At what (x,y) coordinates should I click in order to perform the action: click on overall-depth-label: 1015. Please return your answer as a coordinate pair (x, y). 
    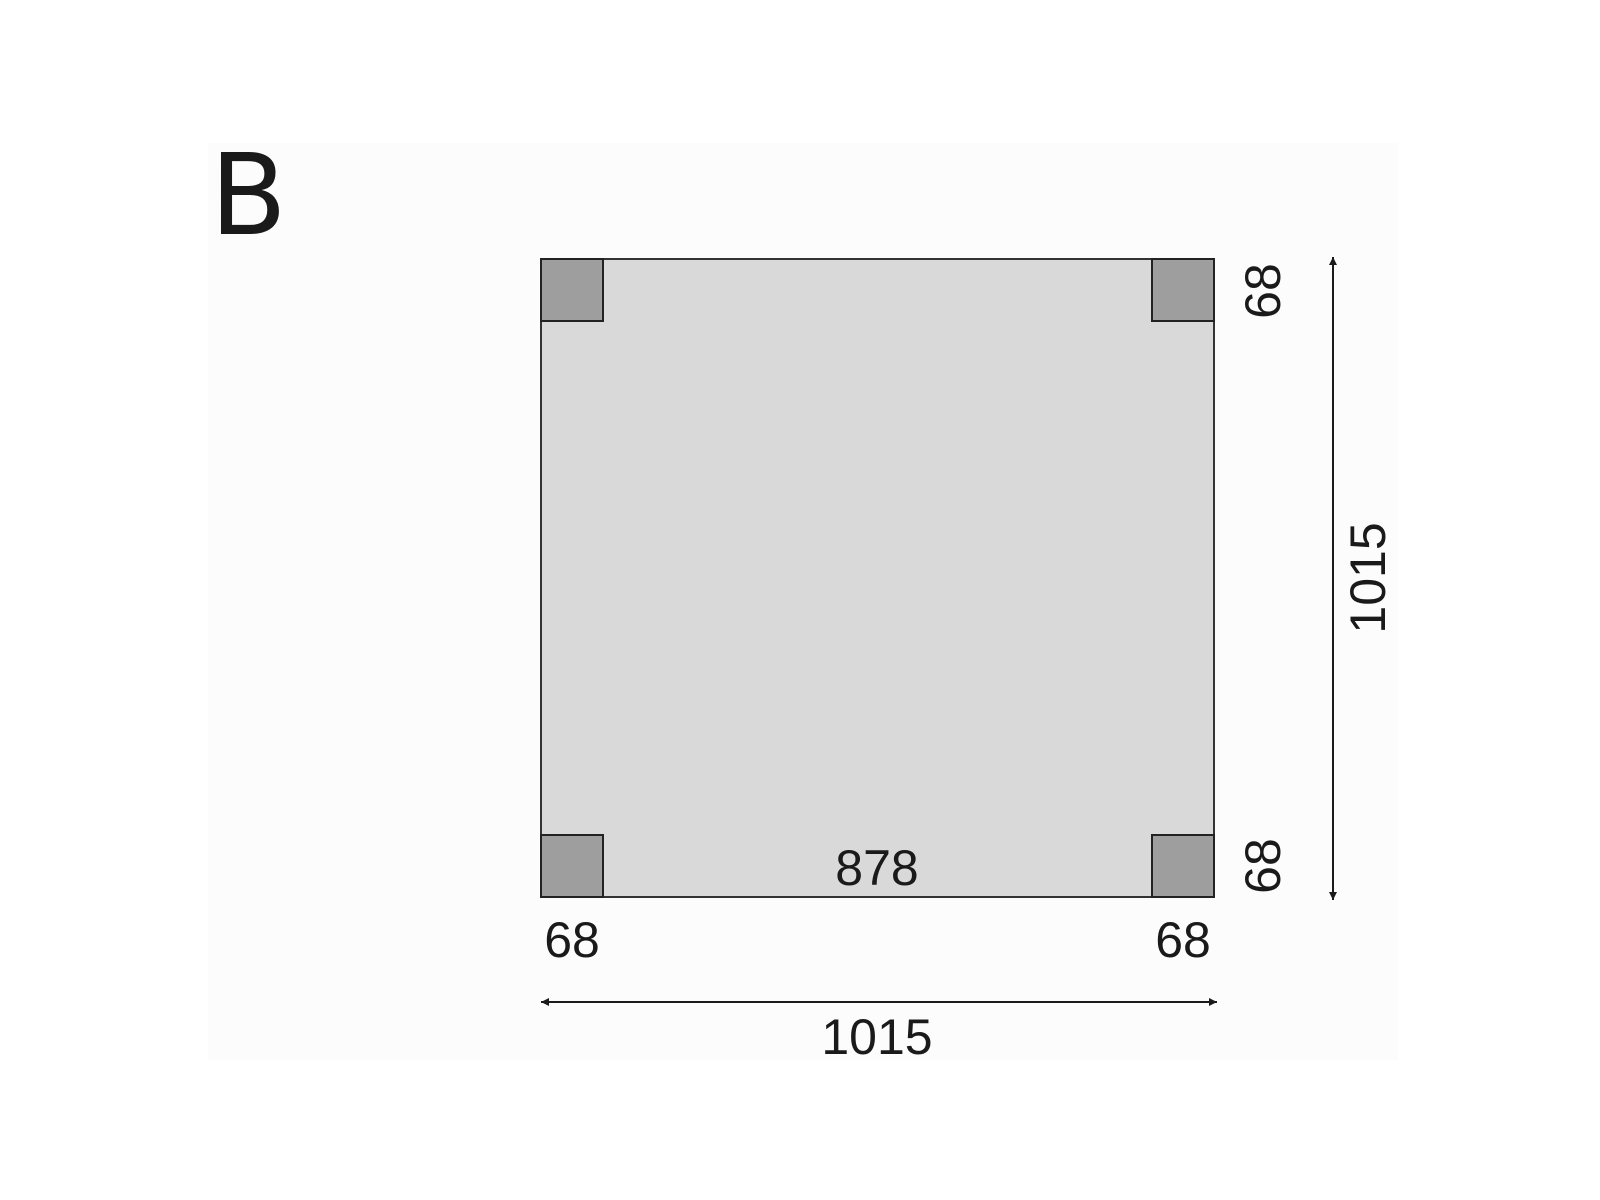
    Looking at the image, I should click on (1368, 577).